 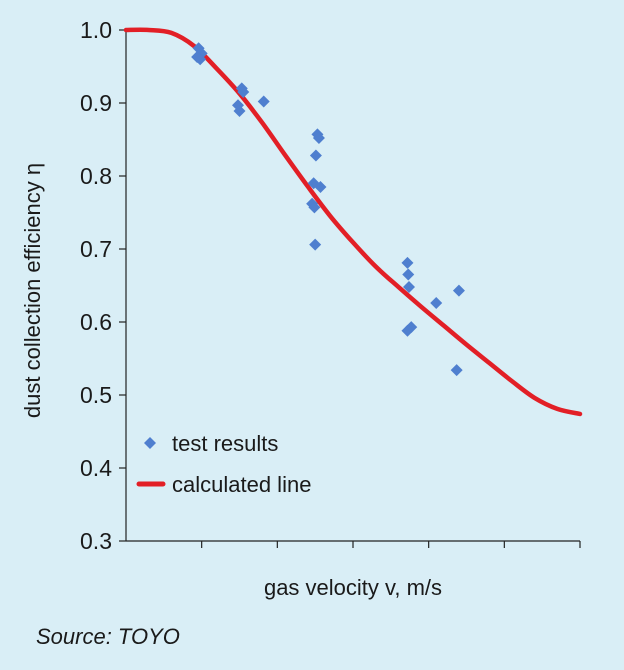 I want to click on y-tick-label: 0.5, so click(x=96, y=395).